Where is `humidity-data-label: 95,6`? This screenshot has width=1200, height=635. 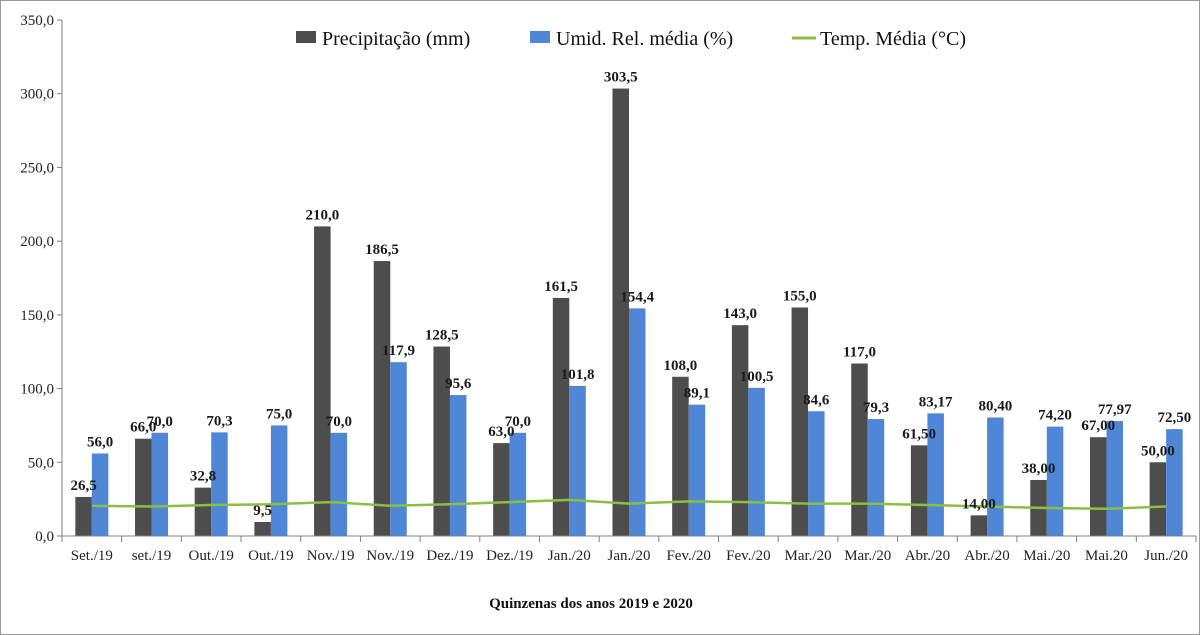 humidity-data-label: 95,6 is located at coordinates (458, 384).